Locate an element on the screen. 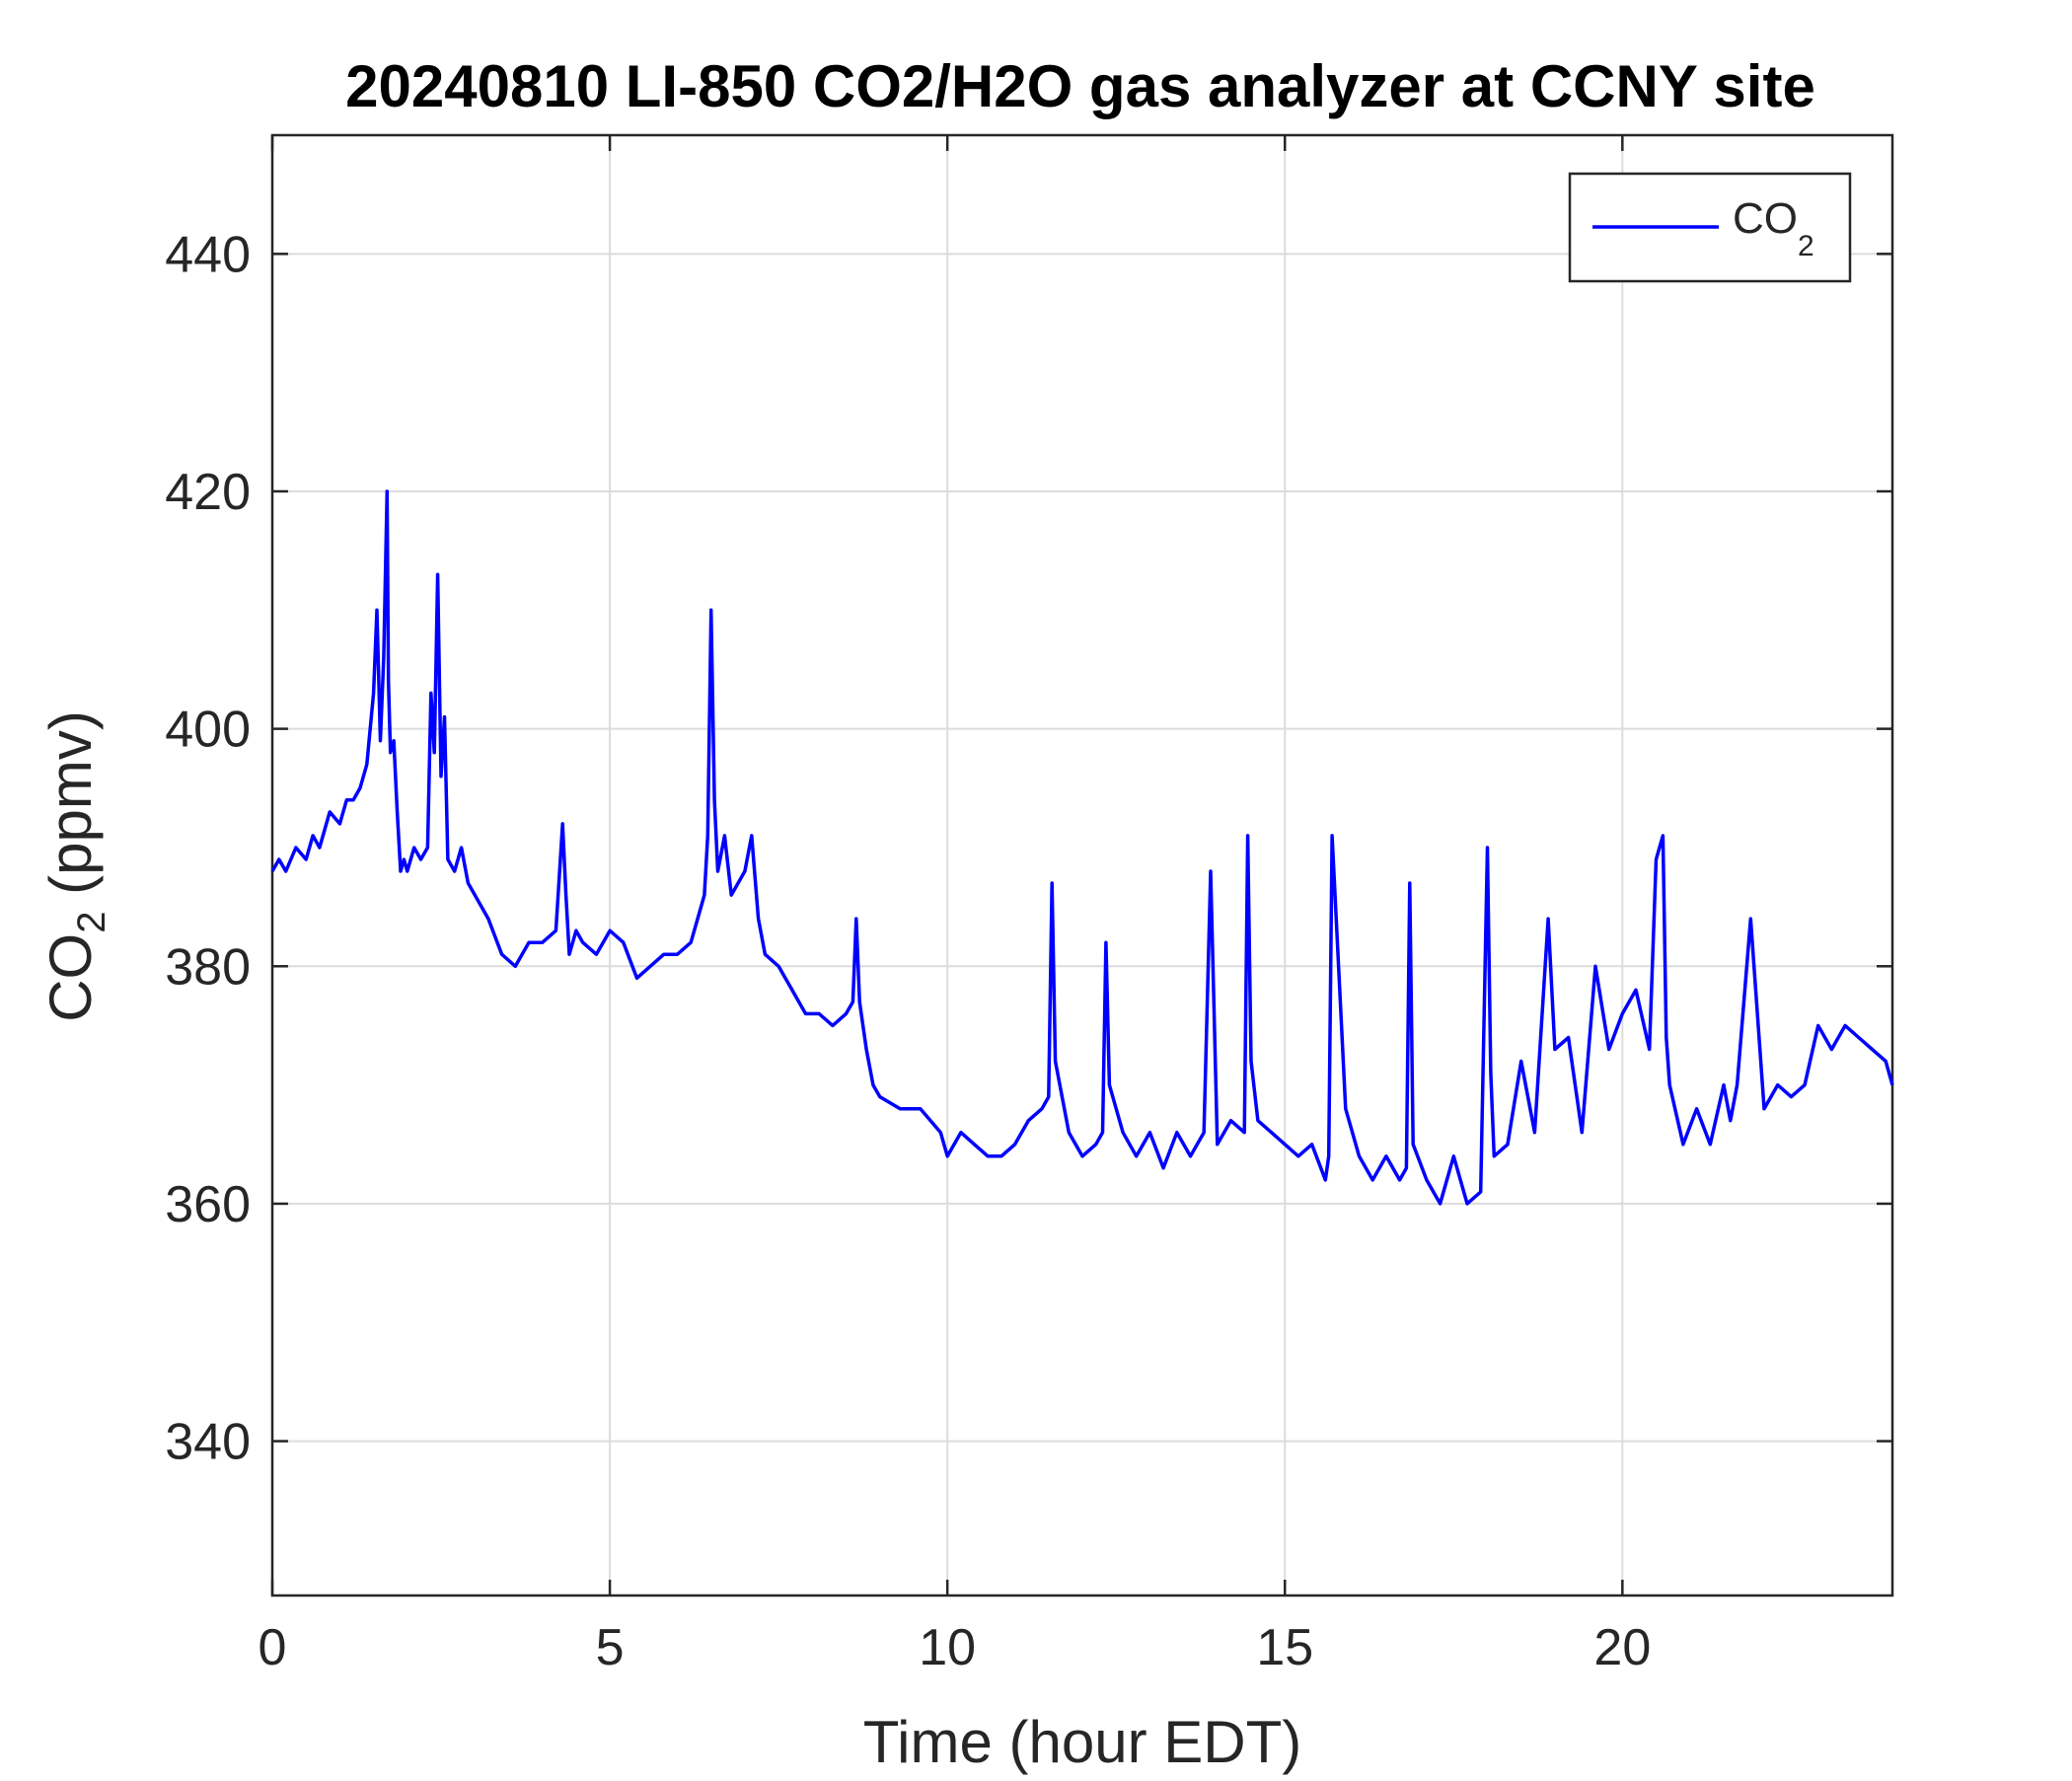  y-tick-label: 360 is located at coordinates (208, 1204).